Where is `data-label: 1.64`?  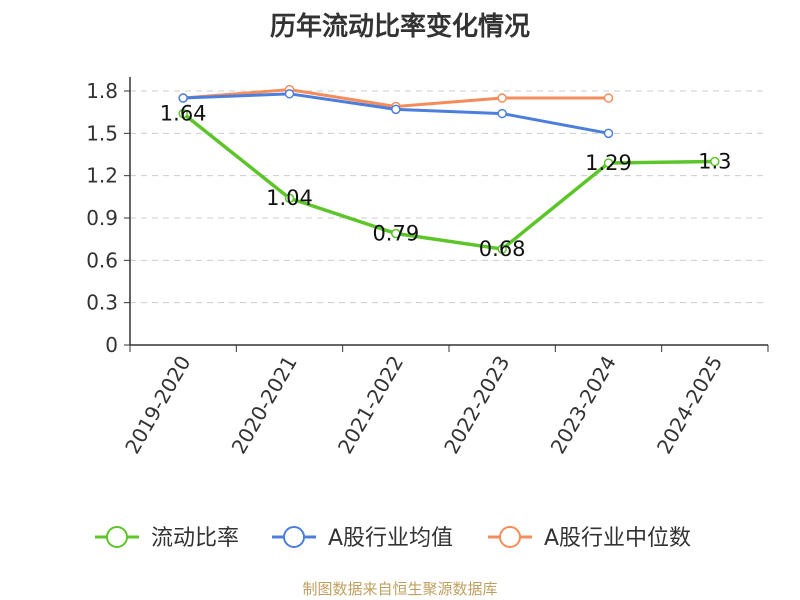 data-label: 1.64 is located at coordinates (183, 114).